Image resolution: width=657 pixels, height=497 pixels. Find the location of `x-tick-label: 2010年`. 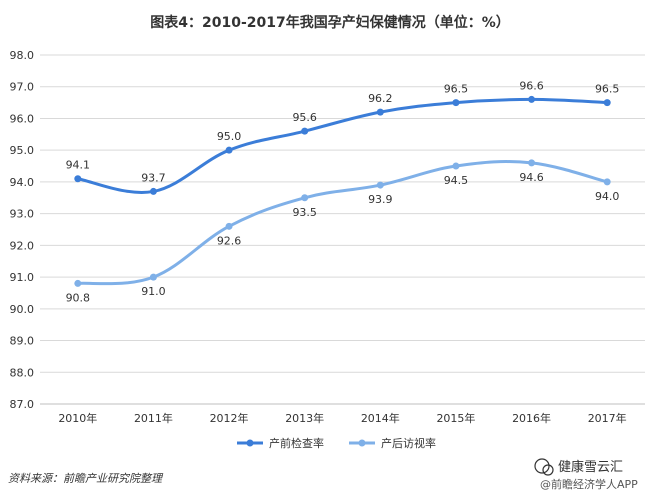

x-tick-label: 2010年 is located at coordinates (77, 418).